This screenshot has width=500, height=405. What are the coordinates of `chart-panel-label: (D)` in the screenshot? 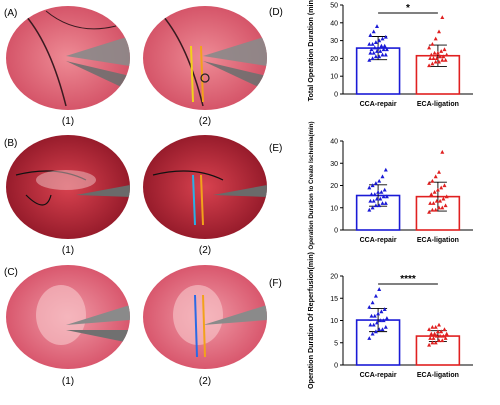 It's located at (276, 12).